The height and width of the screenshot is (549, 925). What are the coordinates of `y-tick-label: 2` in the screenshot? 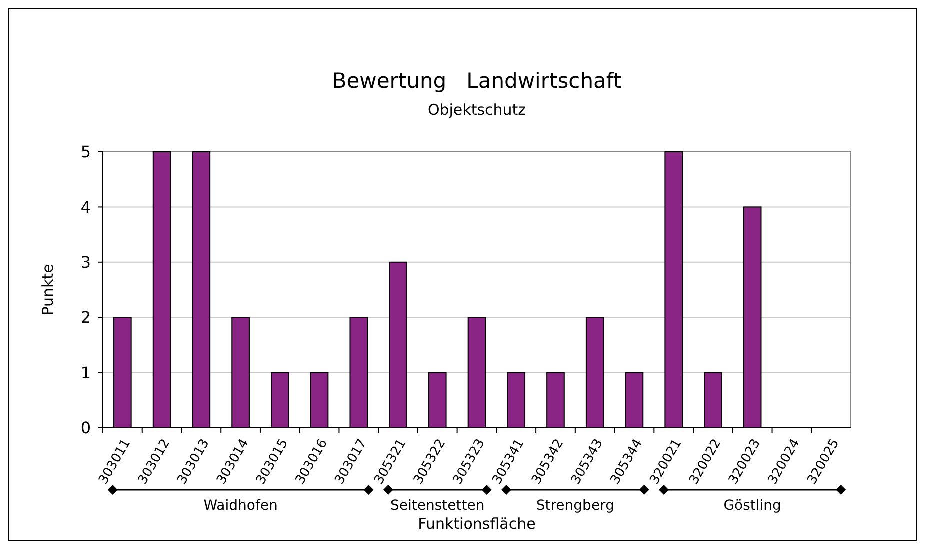 It's located at (85, 318).